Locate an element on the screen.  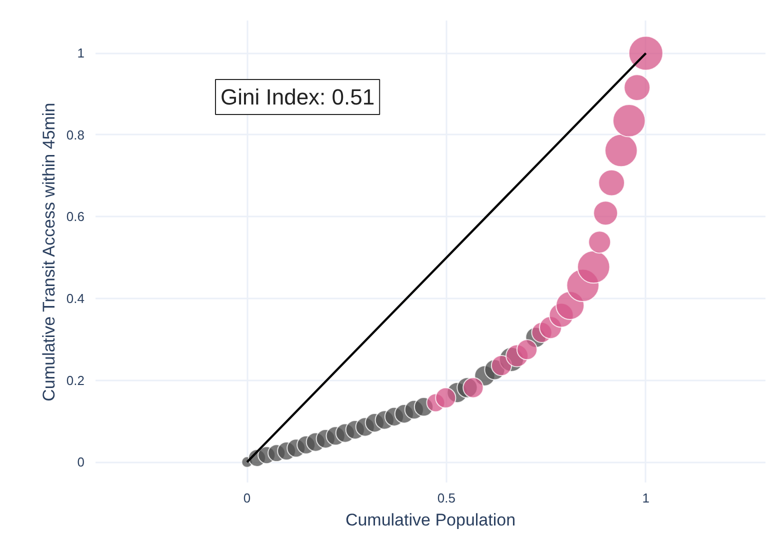
y-tick-label: 0.8 is located at coordinates (75, 134).